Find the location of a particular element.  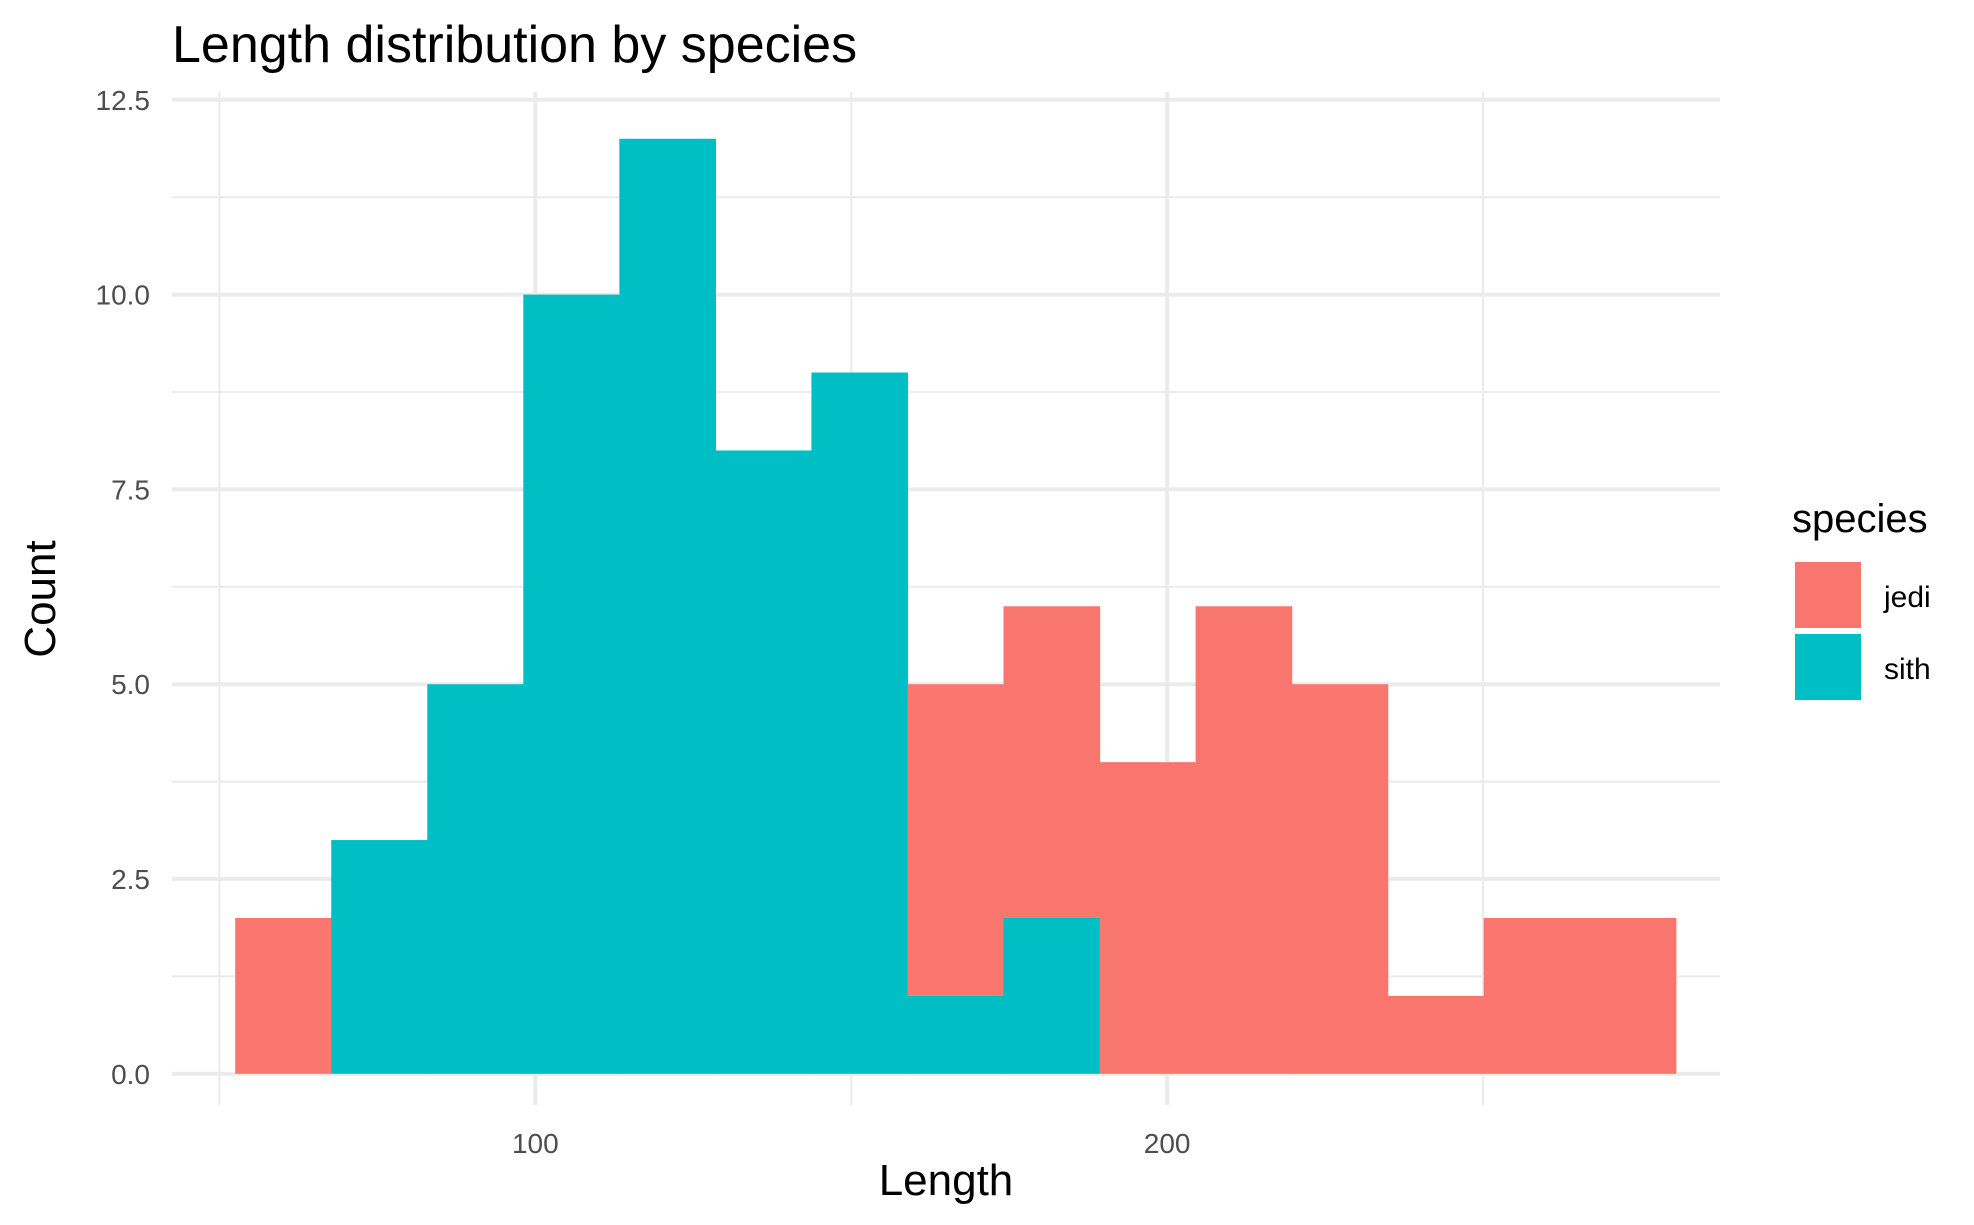

x-tick-label: 200 is located at coordinates (1167, 1143).